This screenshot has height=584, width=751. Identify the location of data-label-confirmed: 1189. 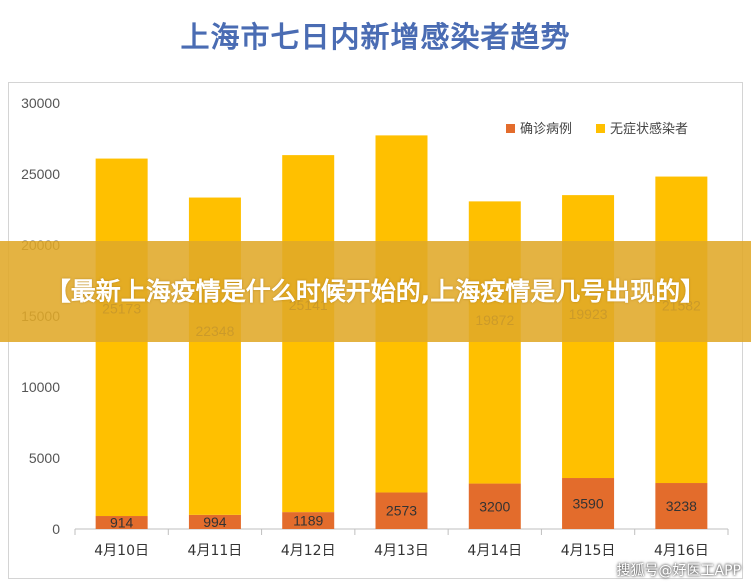
(308, 521).